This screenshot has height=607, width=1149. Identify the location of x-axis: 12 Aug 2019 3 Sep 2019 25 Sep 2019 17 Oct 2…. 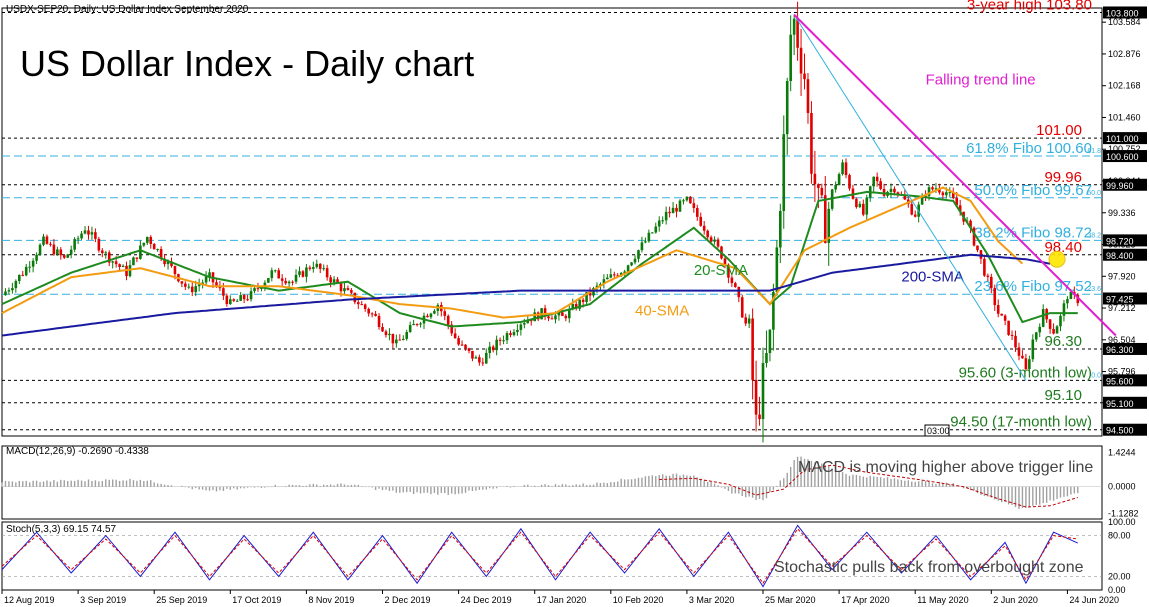
(560, 597).